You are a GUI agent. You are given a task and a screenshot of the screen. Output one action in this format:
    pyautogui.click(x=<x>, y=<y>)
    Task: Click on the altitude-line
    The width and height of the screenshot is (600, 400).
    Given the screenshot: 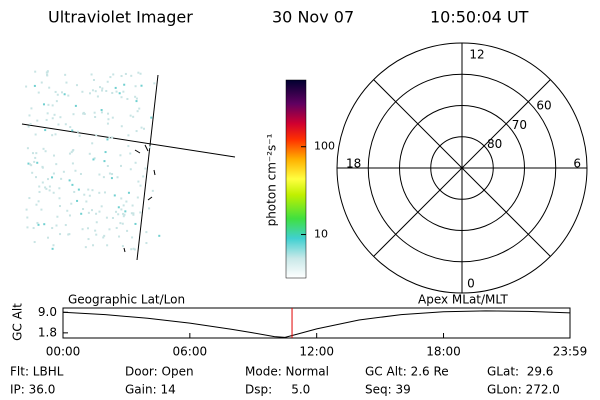 What is the action you would take?
    pyautogui.click(x=316, y=324)
    